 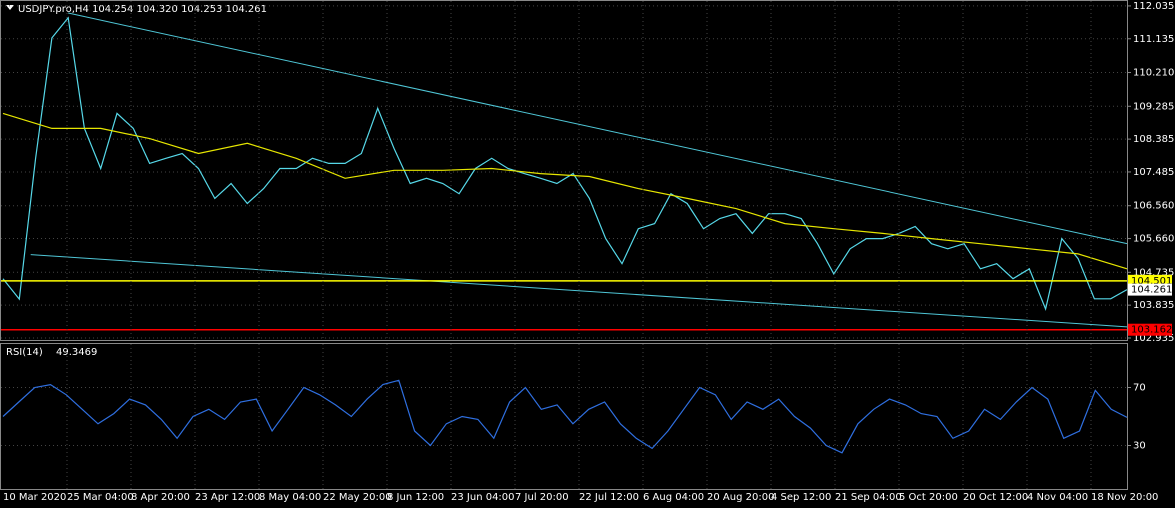 I want to click on y-tick-label: 107.485, so click(x=1153, y=172).